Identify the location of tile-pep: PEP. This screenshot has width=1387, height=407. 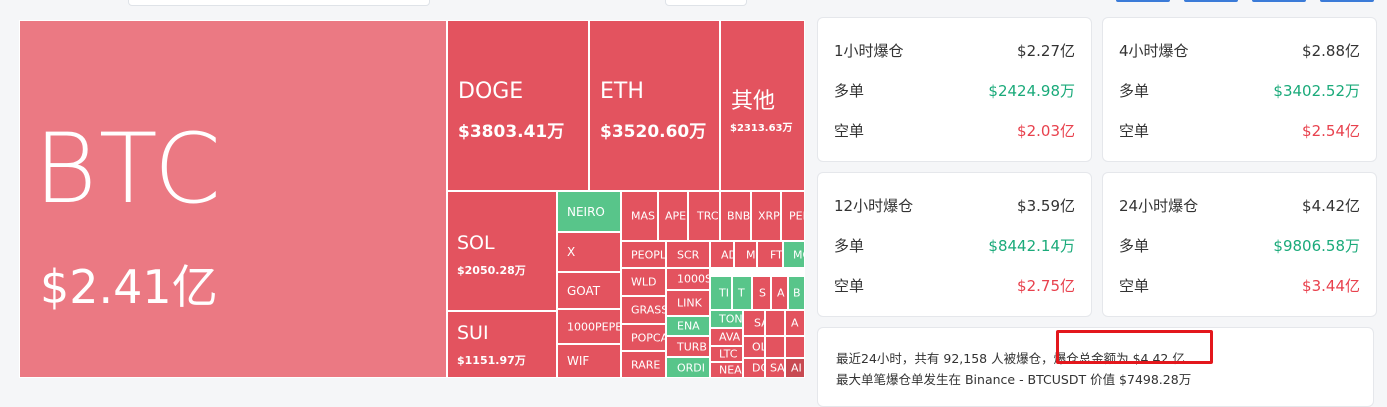
(793, 216).